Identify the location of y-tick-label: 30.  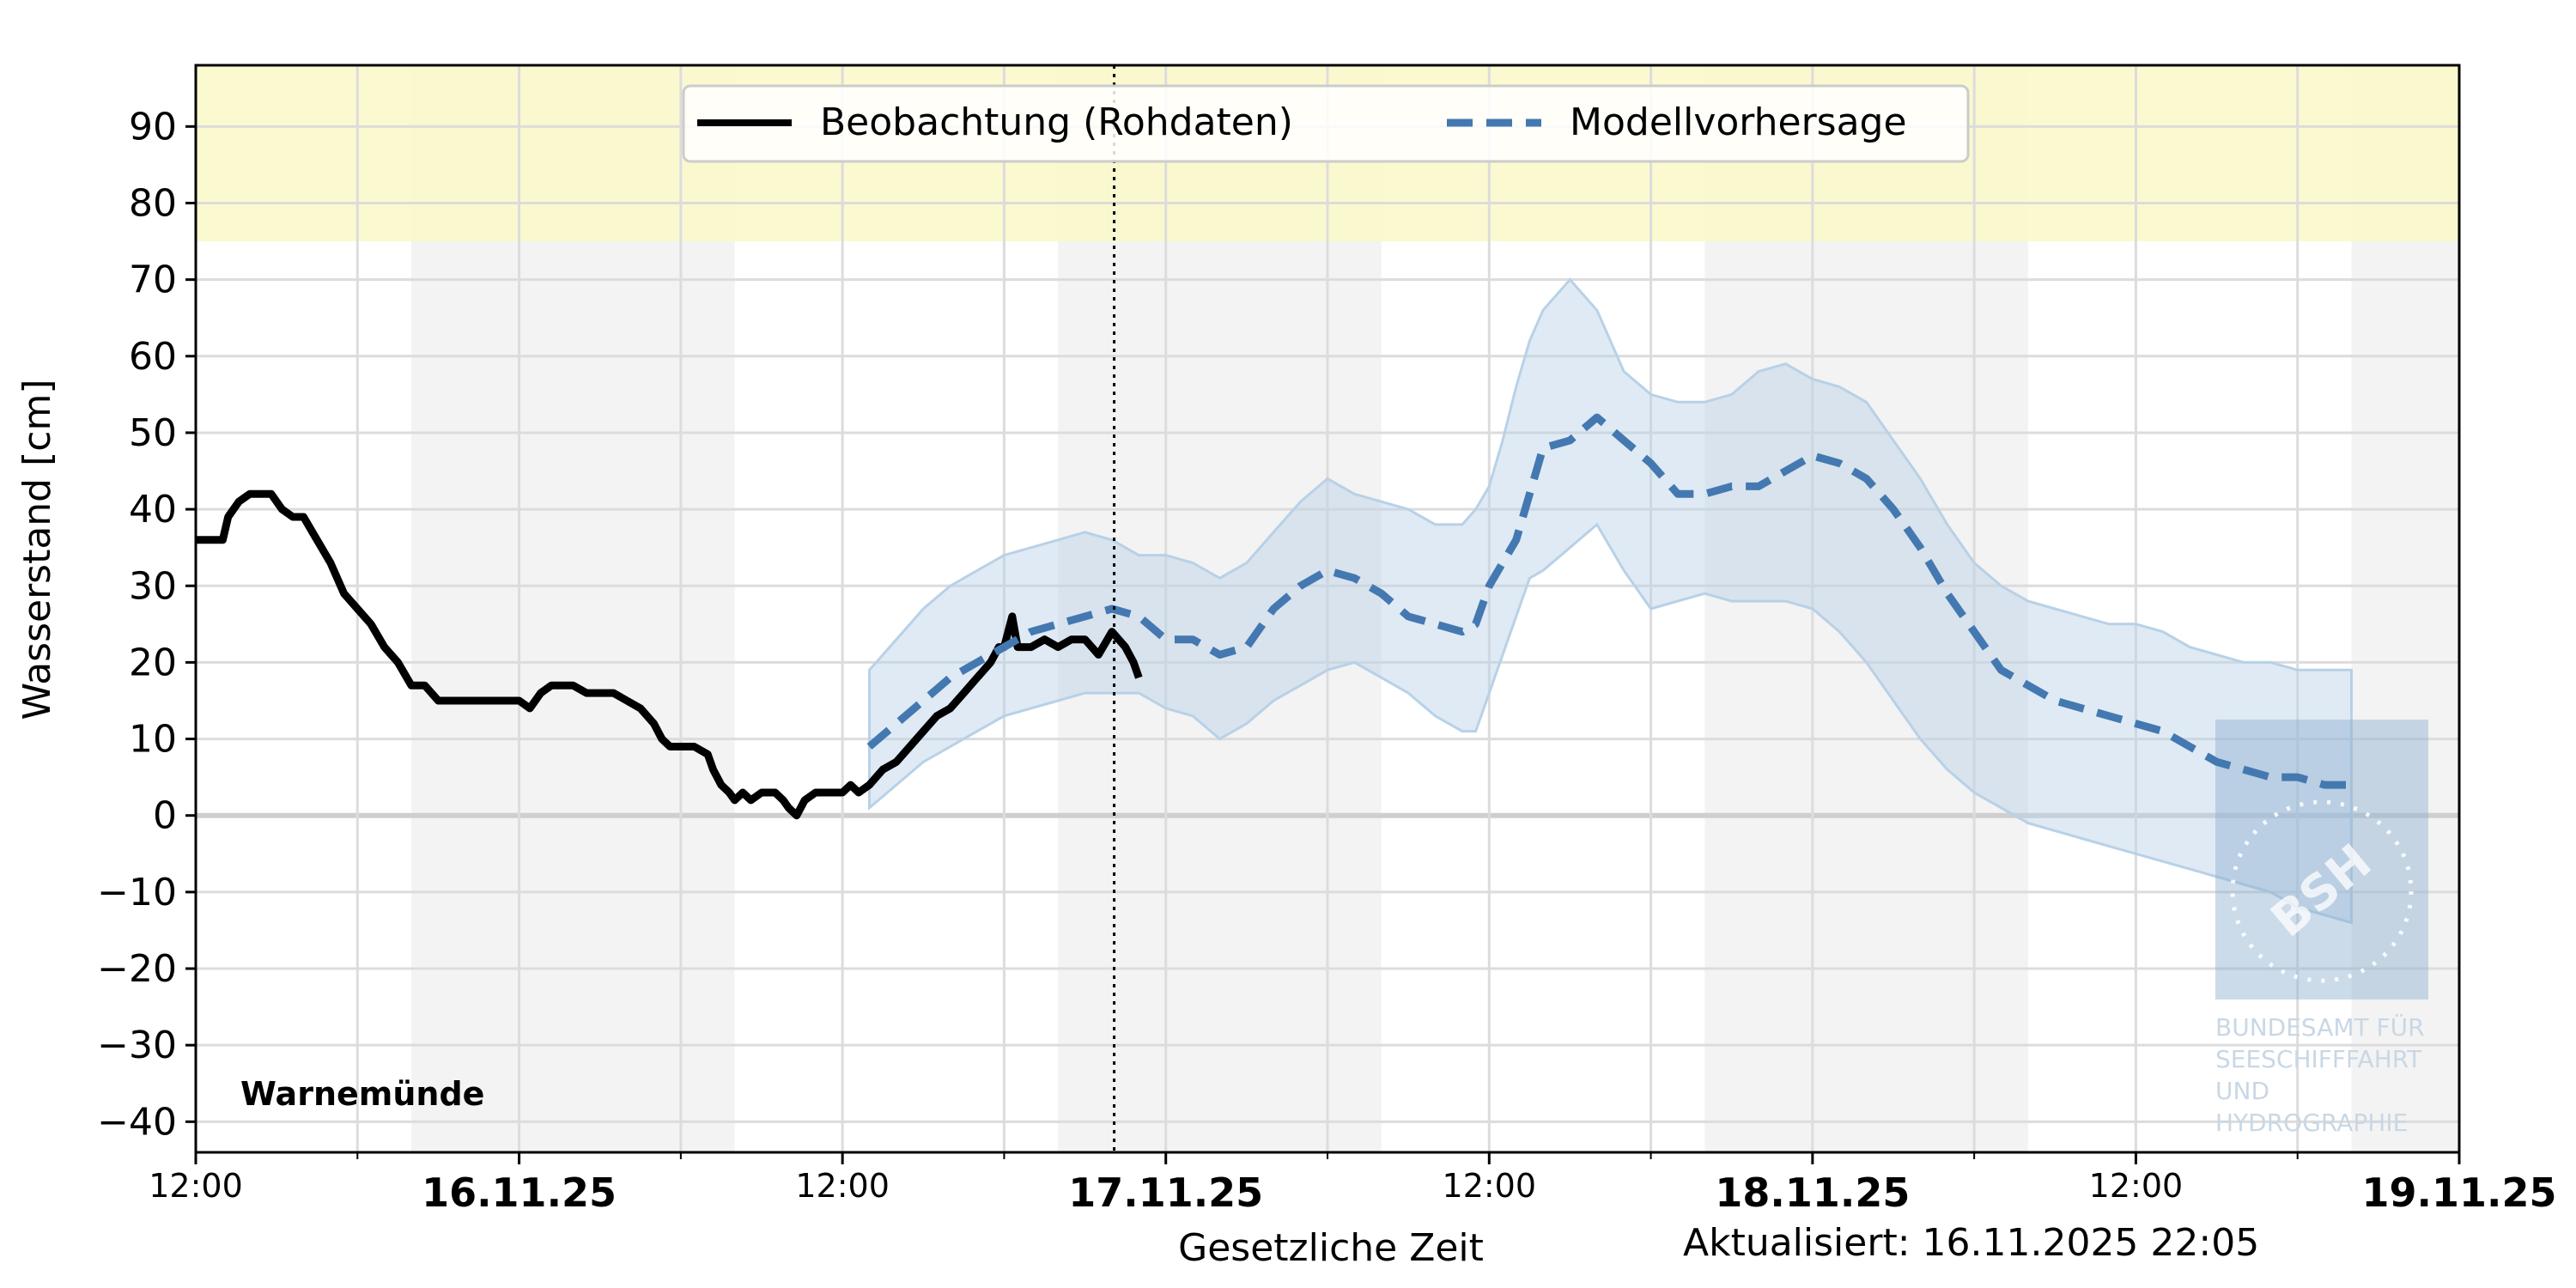
(153, 586).